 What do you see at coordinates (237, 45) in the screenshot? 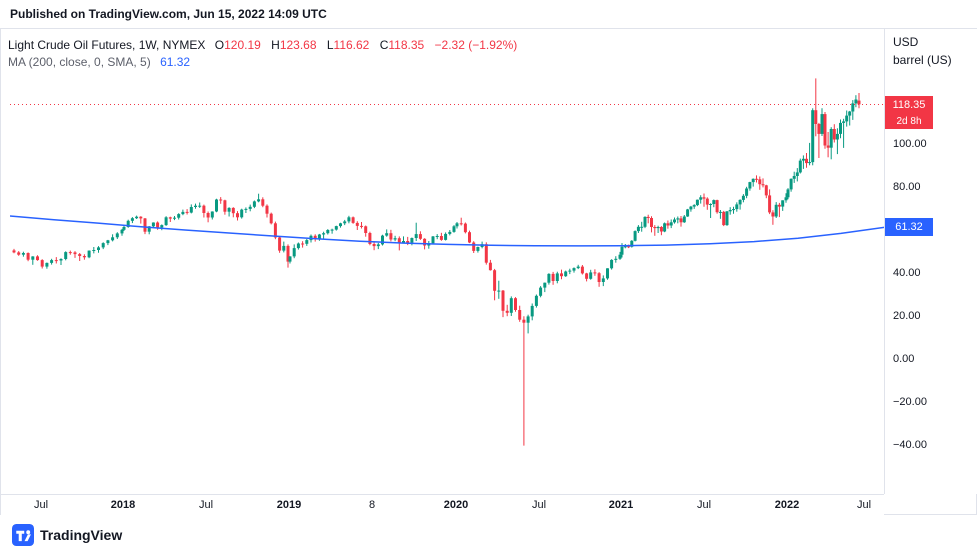
I see `ohlc-open: O120.19` at bounding box center [237, 45].